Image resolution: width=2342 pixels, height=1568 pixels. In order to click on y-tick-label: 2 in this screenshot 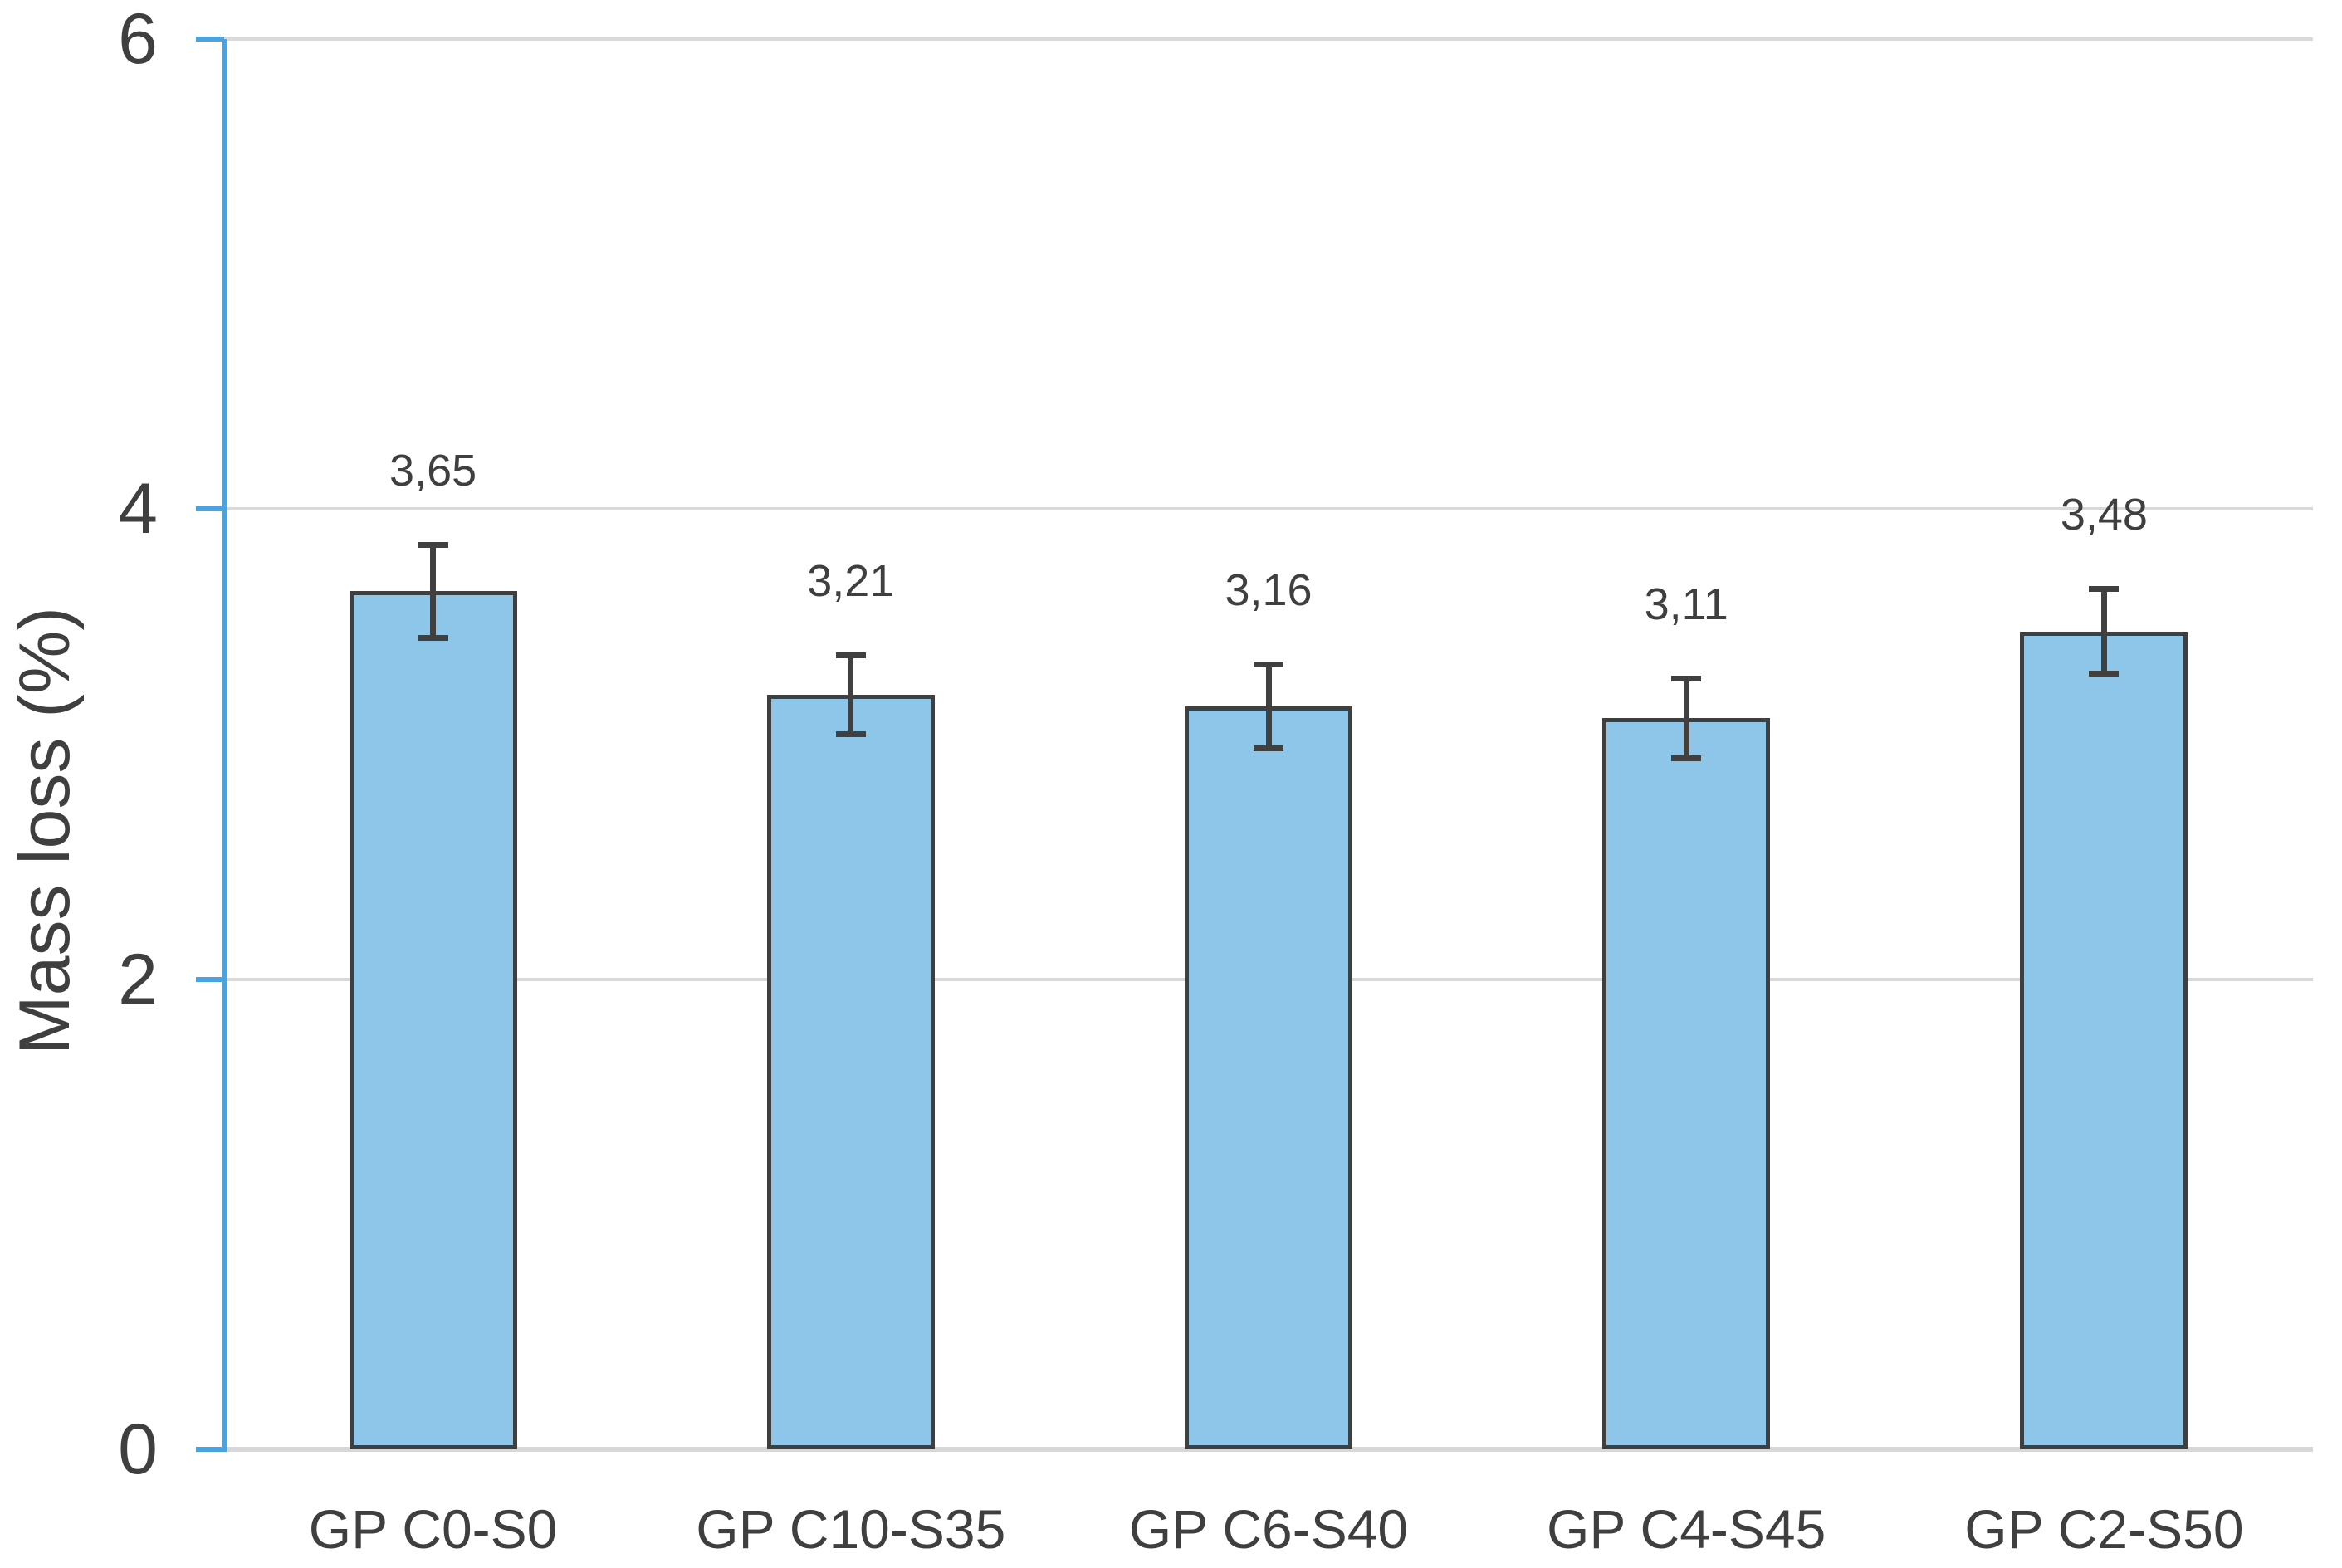, I will do `click(138, 979)`.